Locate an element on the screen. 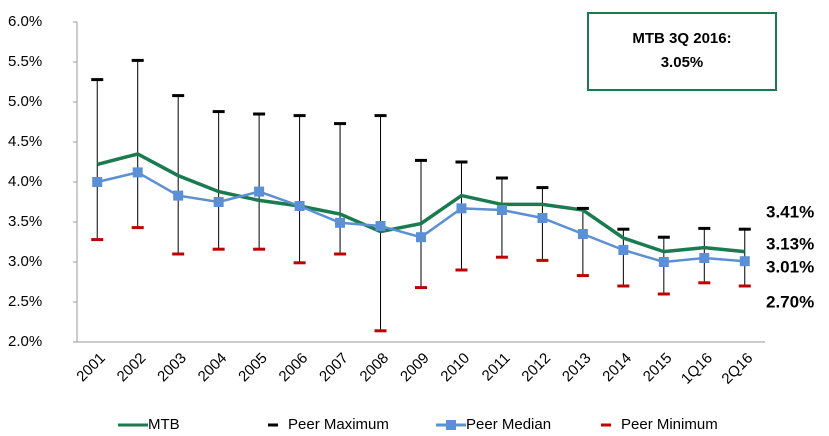 This screenshot has height=436, width=829. y-tick-label: 5.5% is located at coordinates (25, 61).